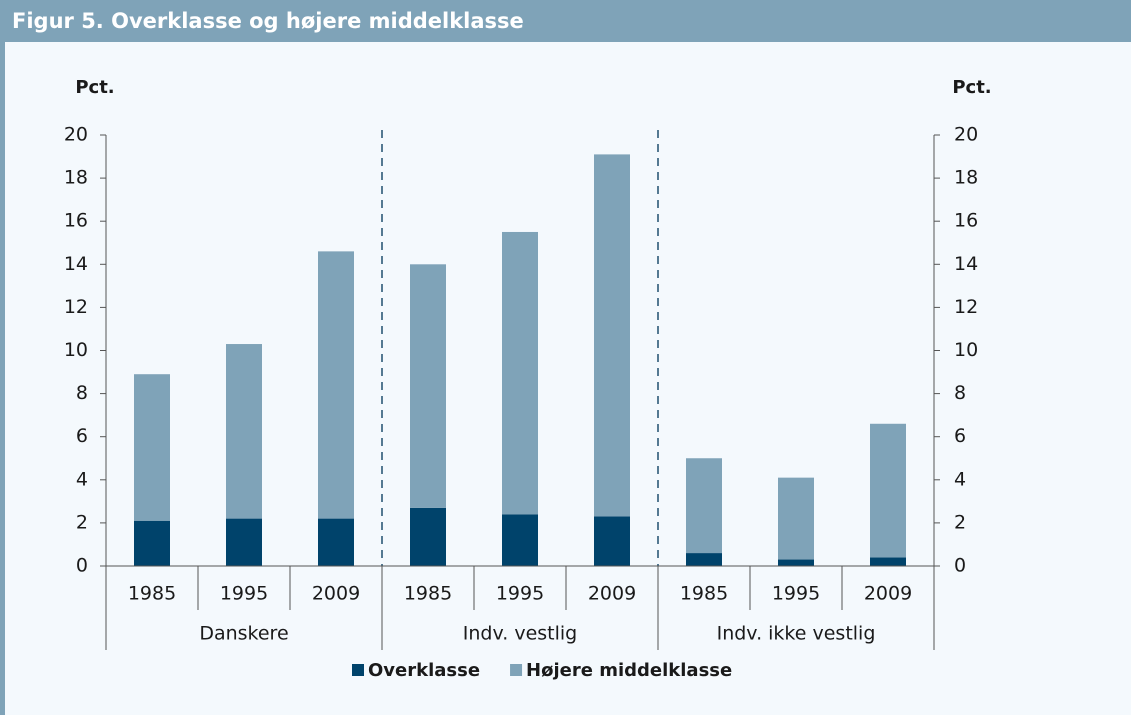  I want to click on group-label: Indv. ikke vestlig, so click(796, 634).